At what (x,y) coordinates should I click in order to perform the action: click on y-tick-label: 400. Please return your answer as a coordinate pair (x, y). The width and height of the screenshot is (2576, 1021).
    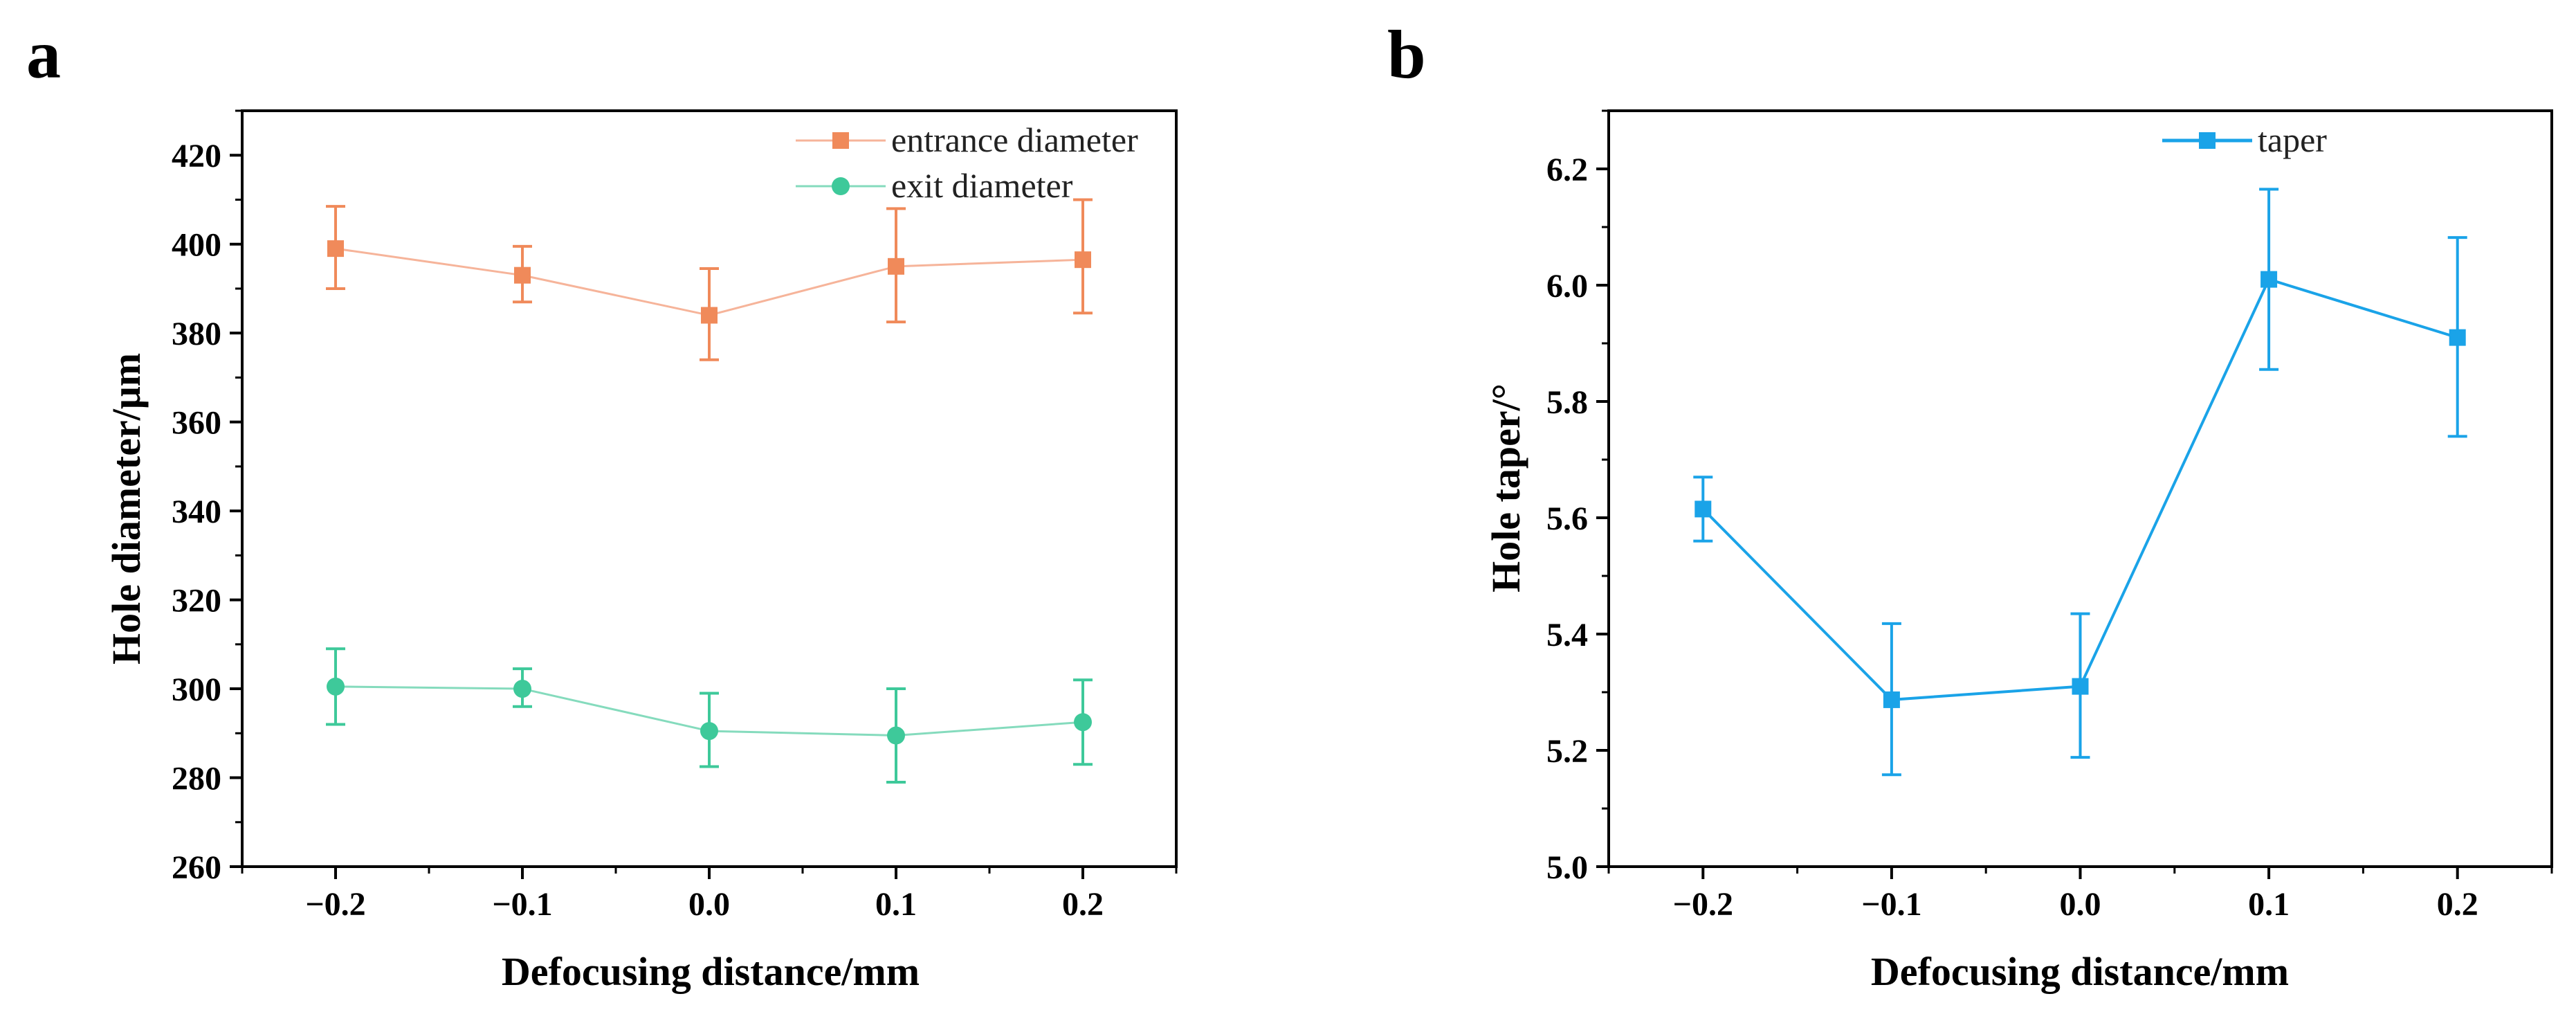
    Looking at the image, I should click on (197, 245).